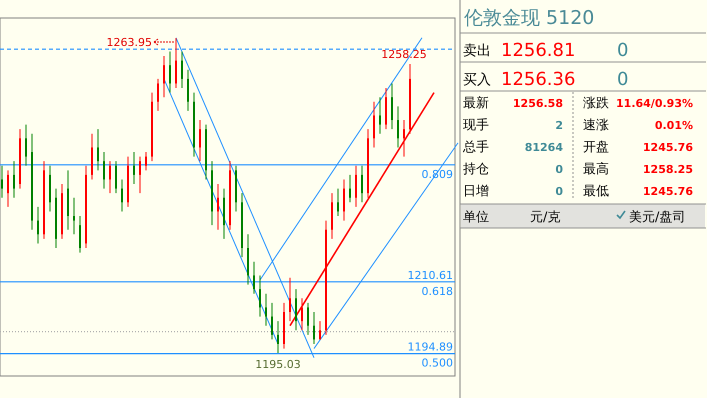  Describe the element at coordinates (596, 169) in the screenshot. I see `text: 最高` at that location.